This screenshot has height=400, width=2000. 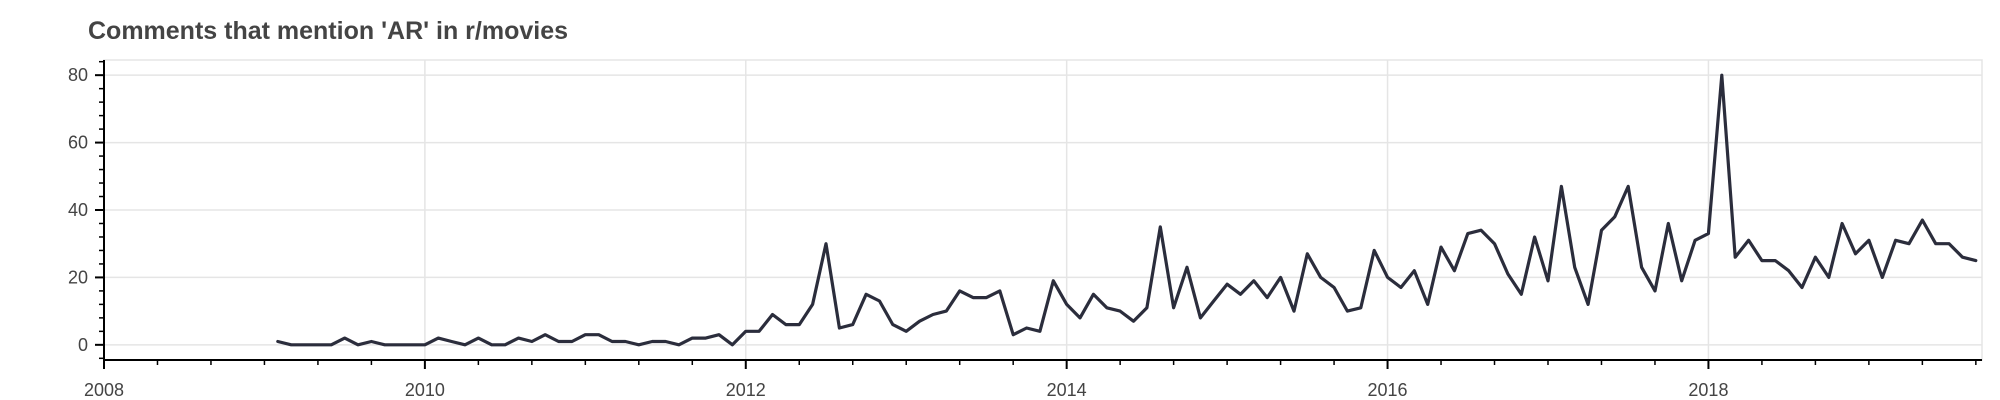 What do you see at coordinates (1067, 390) in the screenshot?
I see `x-tick-label: 2014` at bounding box center [1067, 390].